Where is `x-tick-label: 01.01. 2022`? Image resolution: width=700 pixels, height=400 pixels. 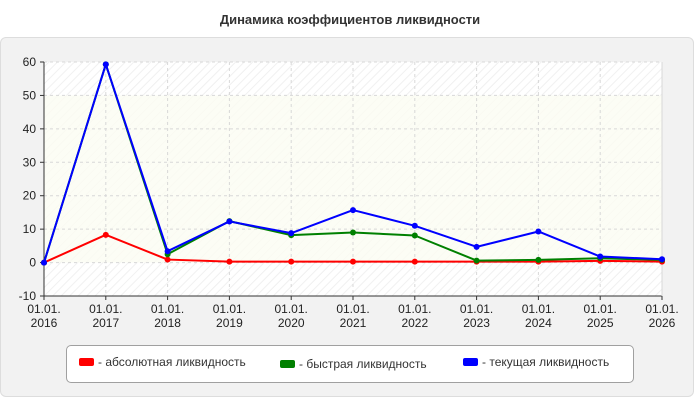 x-tick-label: 01.01. 2022 is located at coordinates (414, 316).